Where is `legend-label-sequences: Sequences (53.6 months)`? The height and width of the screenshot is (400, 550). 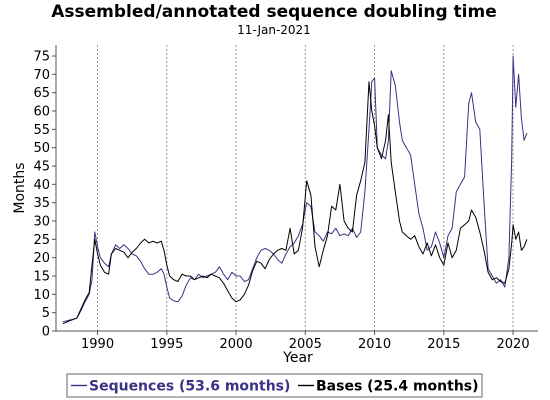
legend-label-sequences: Sequences (53.6 months) is located at coordinates (189, 387).